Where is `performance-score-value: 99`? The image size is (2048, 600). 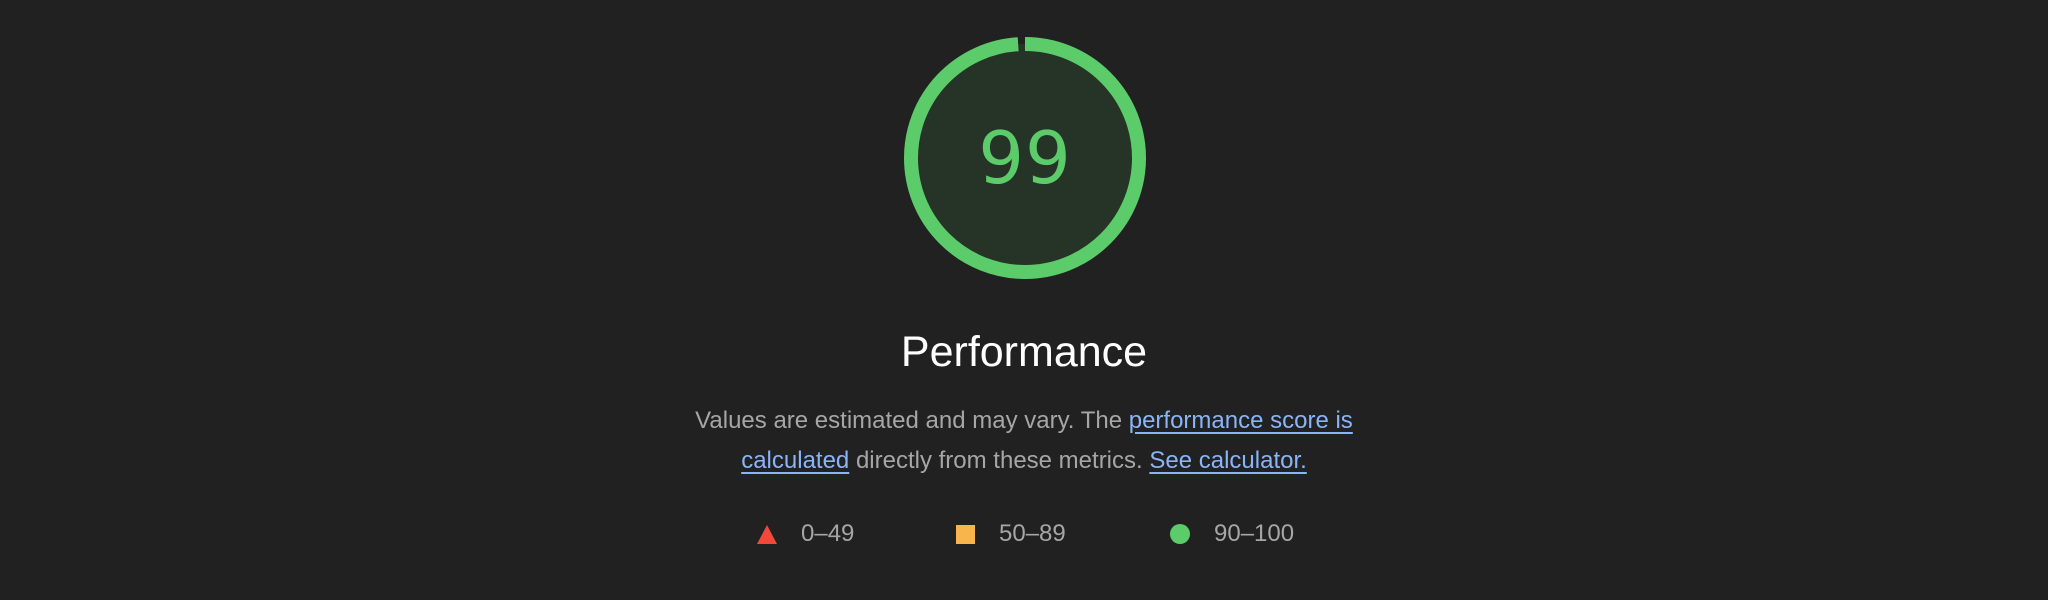
performance-score-value: 99 is located at coordinates (1025, 158).